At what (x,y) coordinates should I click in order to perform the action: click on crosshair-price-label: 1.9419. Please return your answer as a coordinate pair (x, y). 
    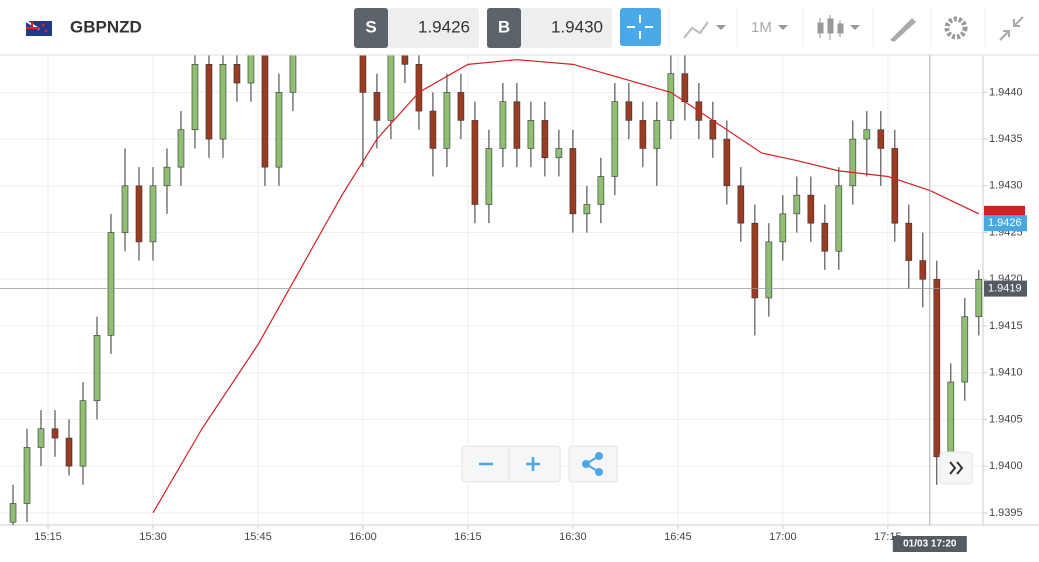
    Looking at the image, I should click on (1005, 289).